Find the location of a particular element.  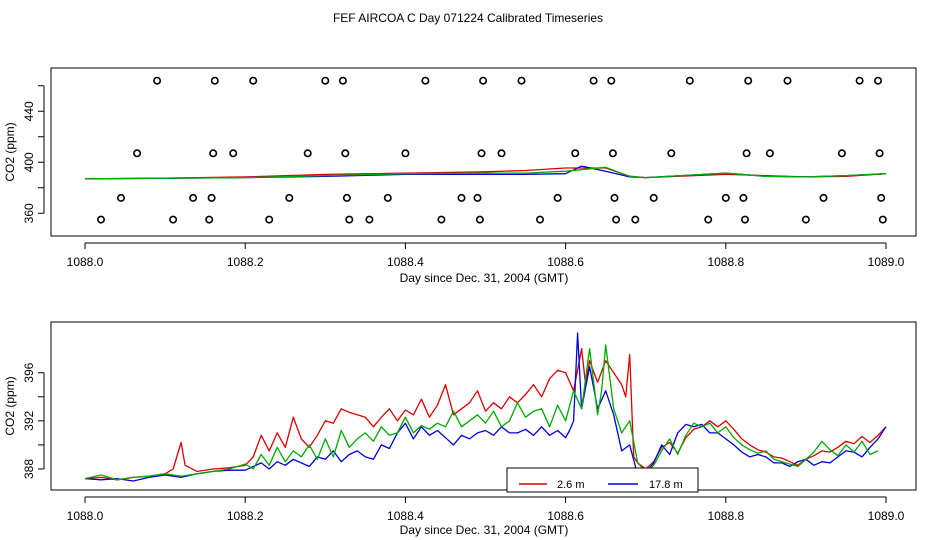

y-tick-label: 392 is located at coordinates (29, 420).